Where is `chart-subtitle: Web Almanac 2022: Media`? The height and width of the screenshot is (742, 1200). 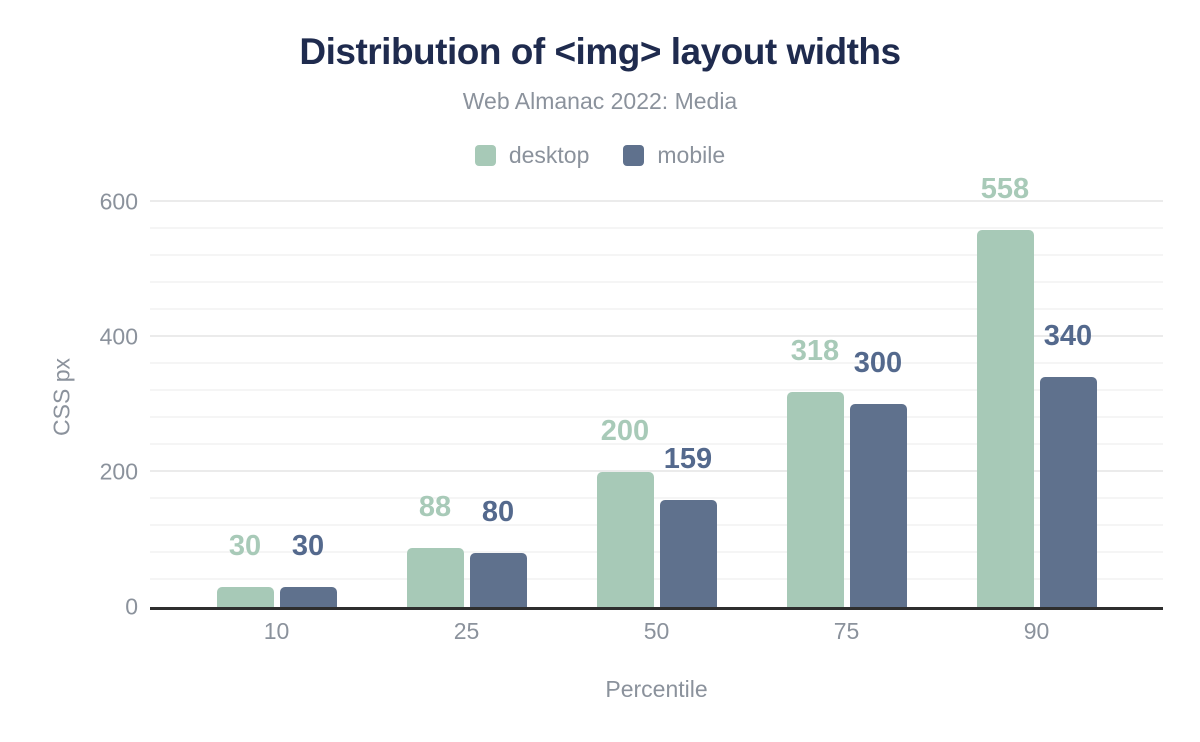 chart-subtitle: Web Almanac 2022: Media is located at coordinates (600, 101).